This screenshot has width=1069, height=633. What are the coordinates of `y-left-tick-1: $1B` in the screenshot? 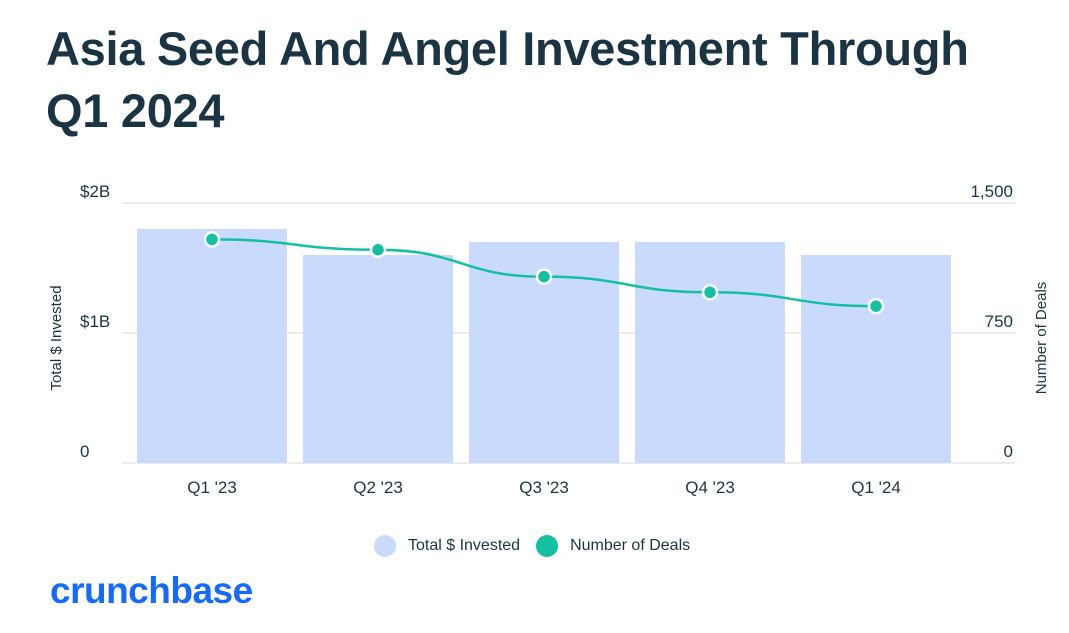 It's located at (95, 321).